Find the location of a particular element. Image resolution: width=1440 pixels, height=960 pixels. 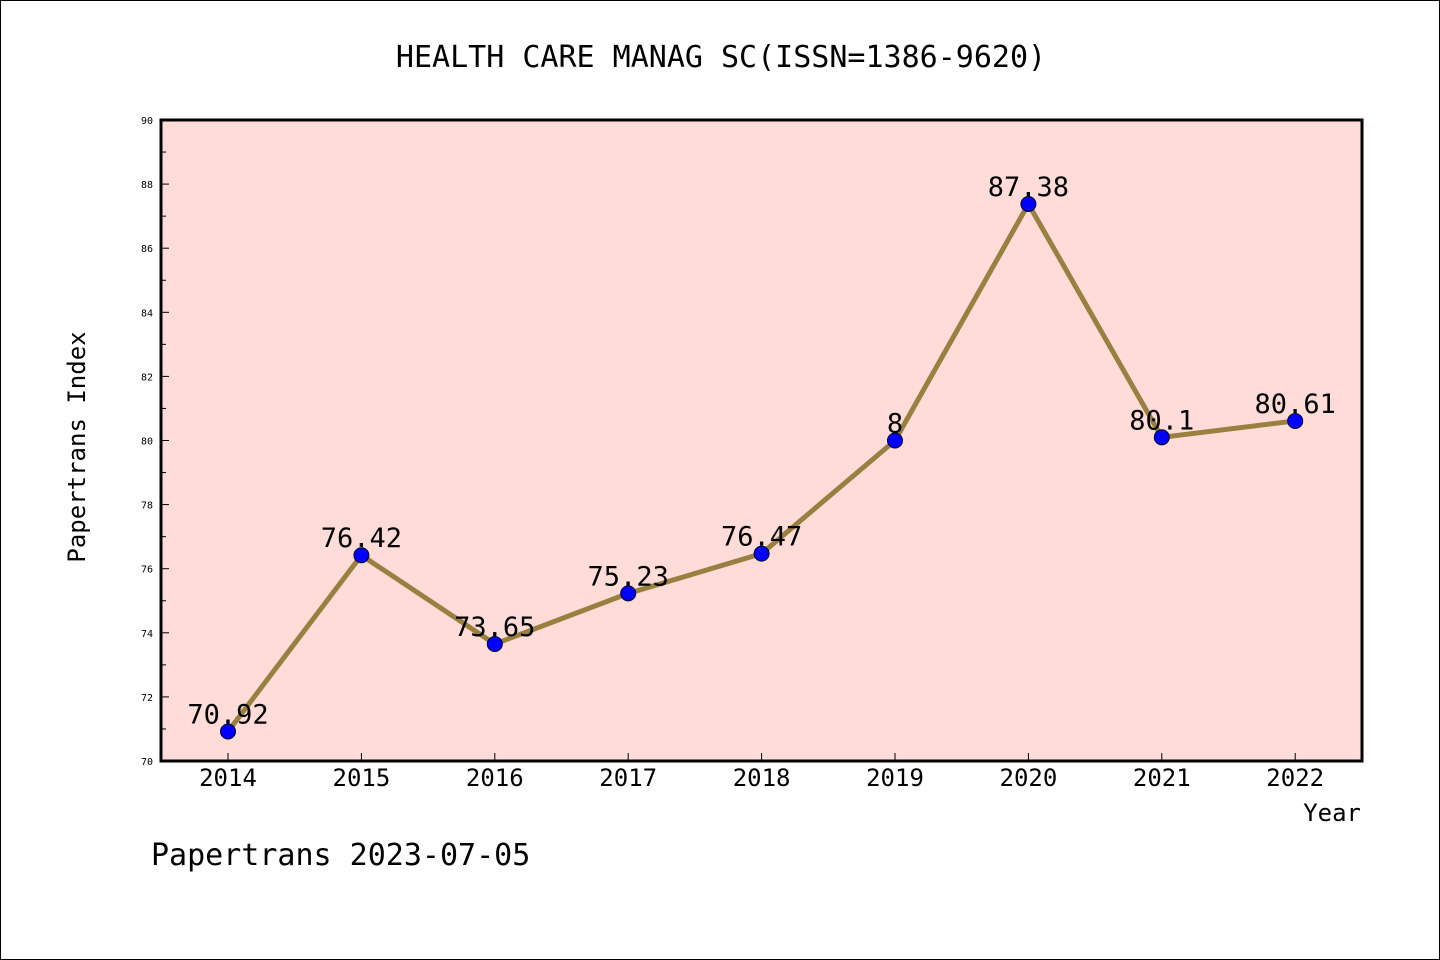

x-tick-label: 2022 is located at coordinates (1295, 778).